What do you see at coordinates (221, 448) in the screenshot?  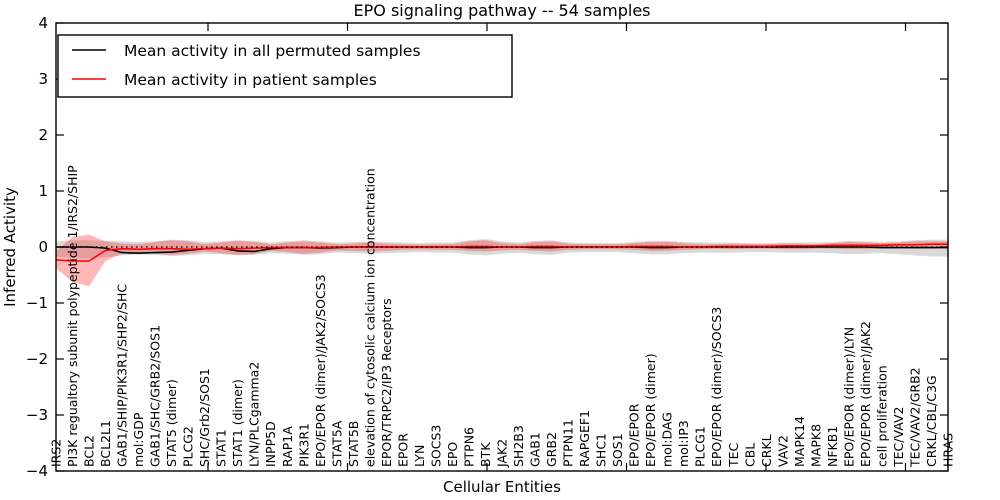 I see `x-tick-label-entity: STAT1` at bounding box center [221, 448].